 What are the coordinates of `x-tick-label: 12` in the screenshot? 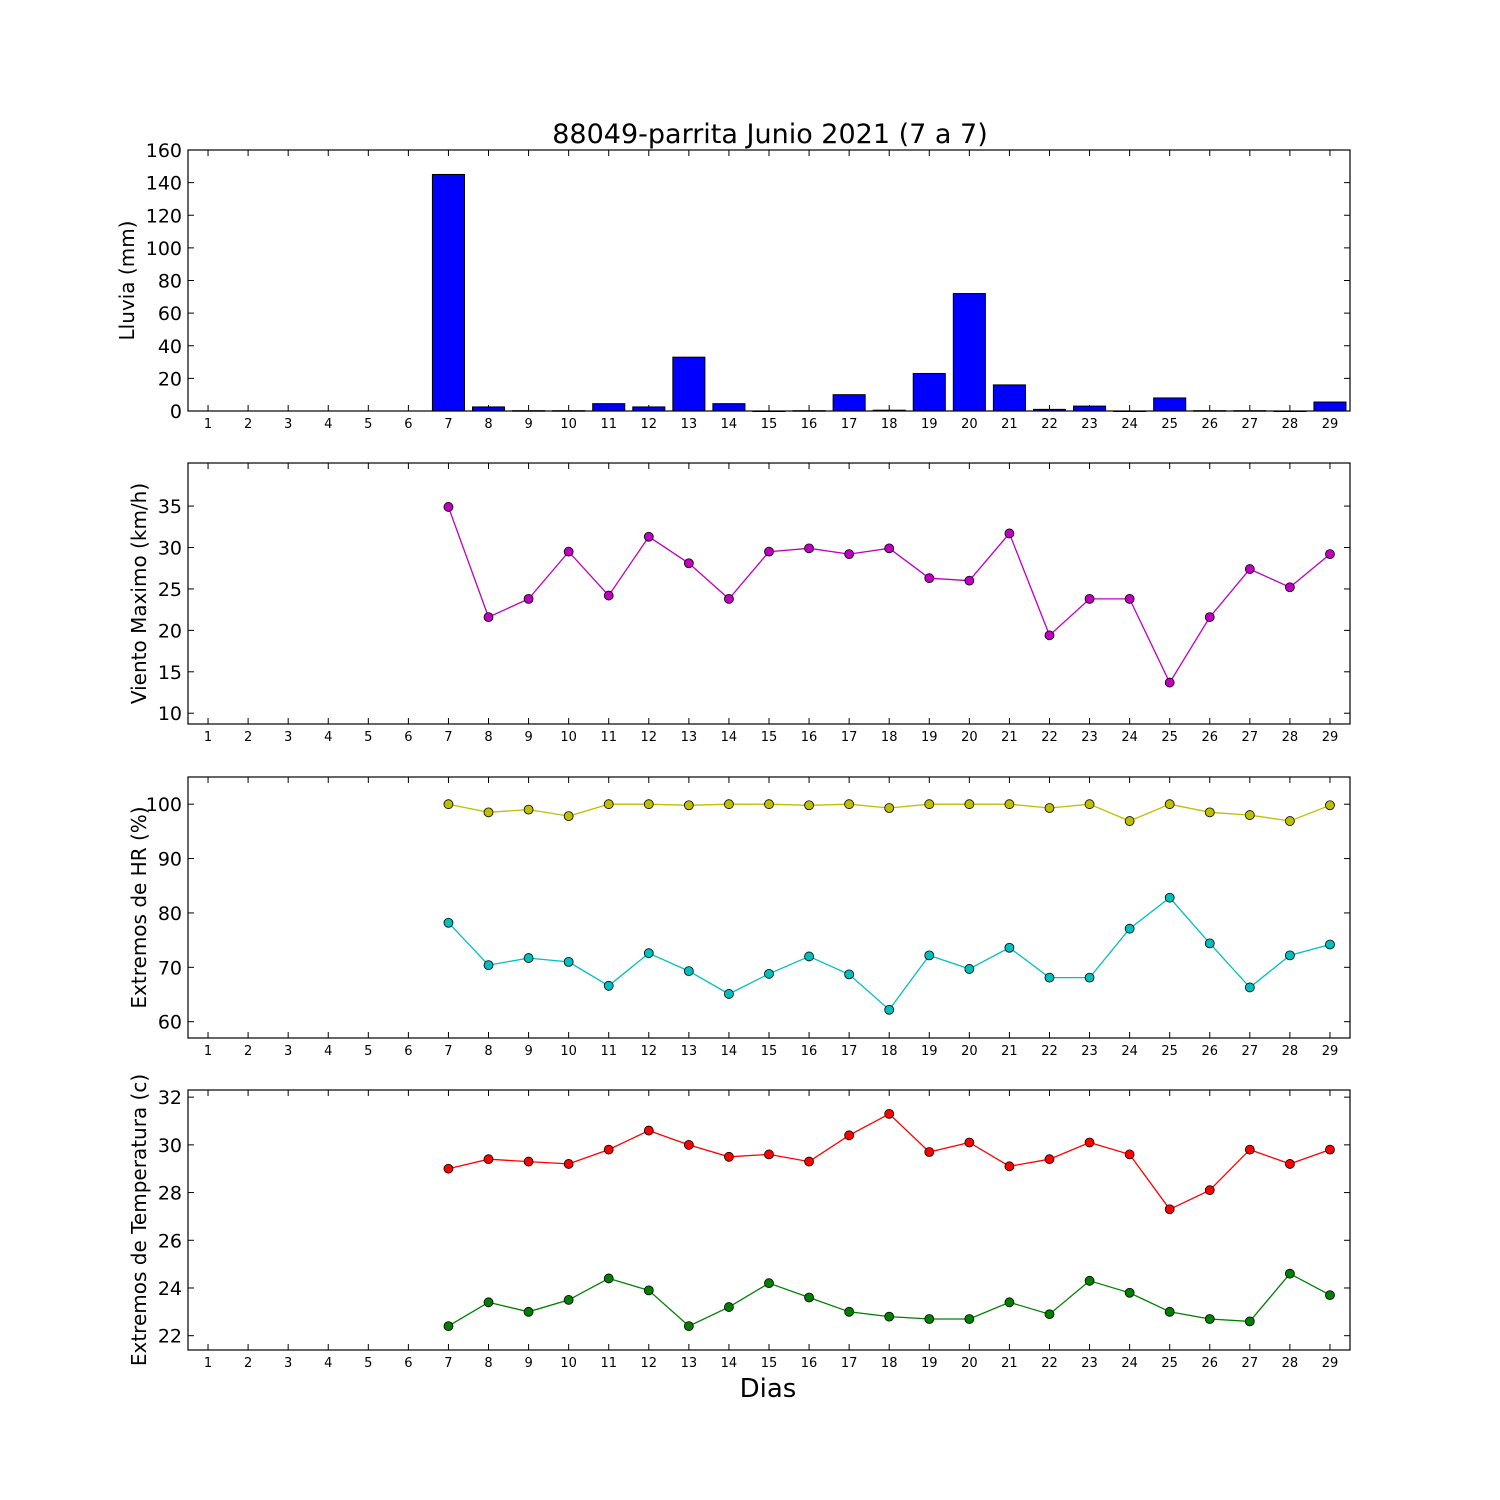 It's located at (649, 424).